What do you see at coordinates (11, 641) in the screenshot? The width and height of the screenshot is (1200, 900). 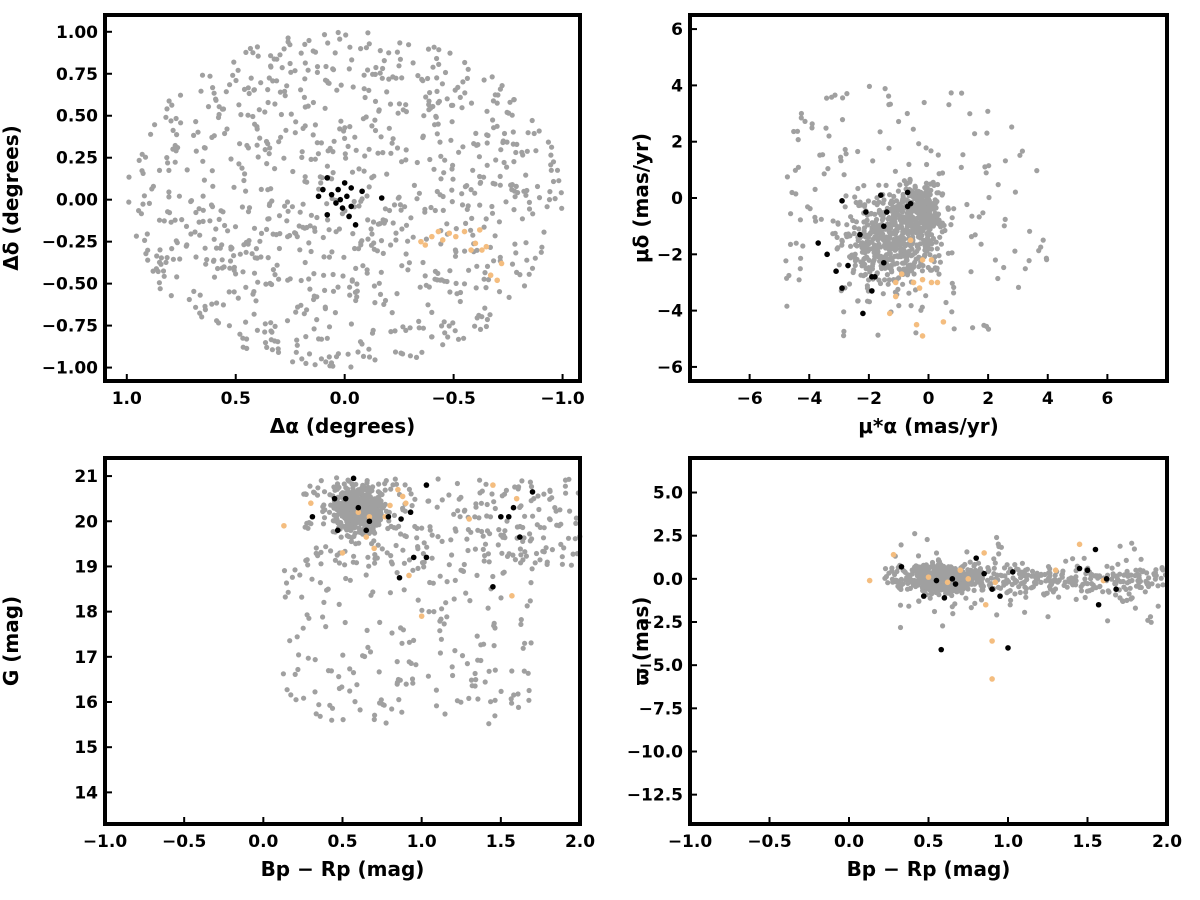 I see `y-axis-label: G (mag)` at bounding box center [11, 641].